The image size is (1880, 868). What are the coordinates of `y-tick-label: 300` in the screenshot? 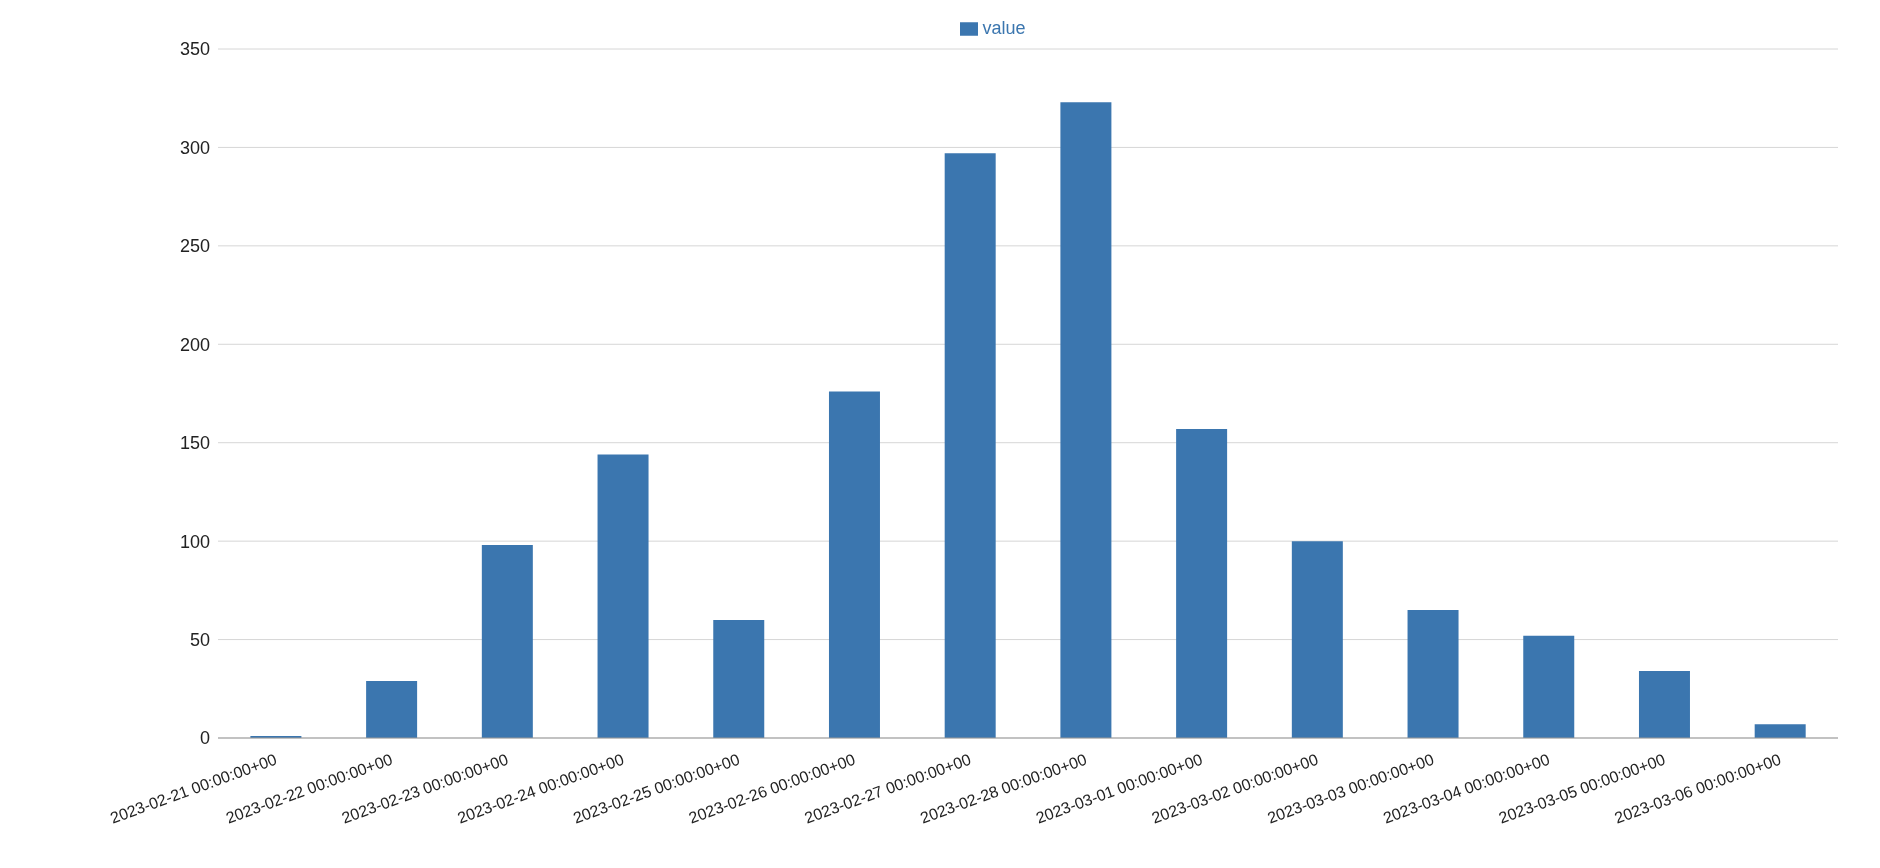 It's located at (194, 147).